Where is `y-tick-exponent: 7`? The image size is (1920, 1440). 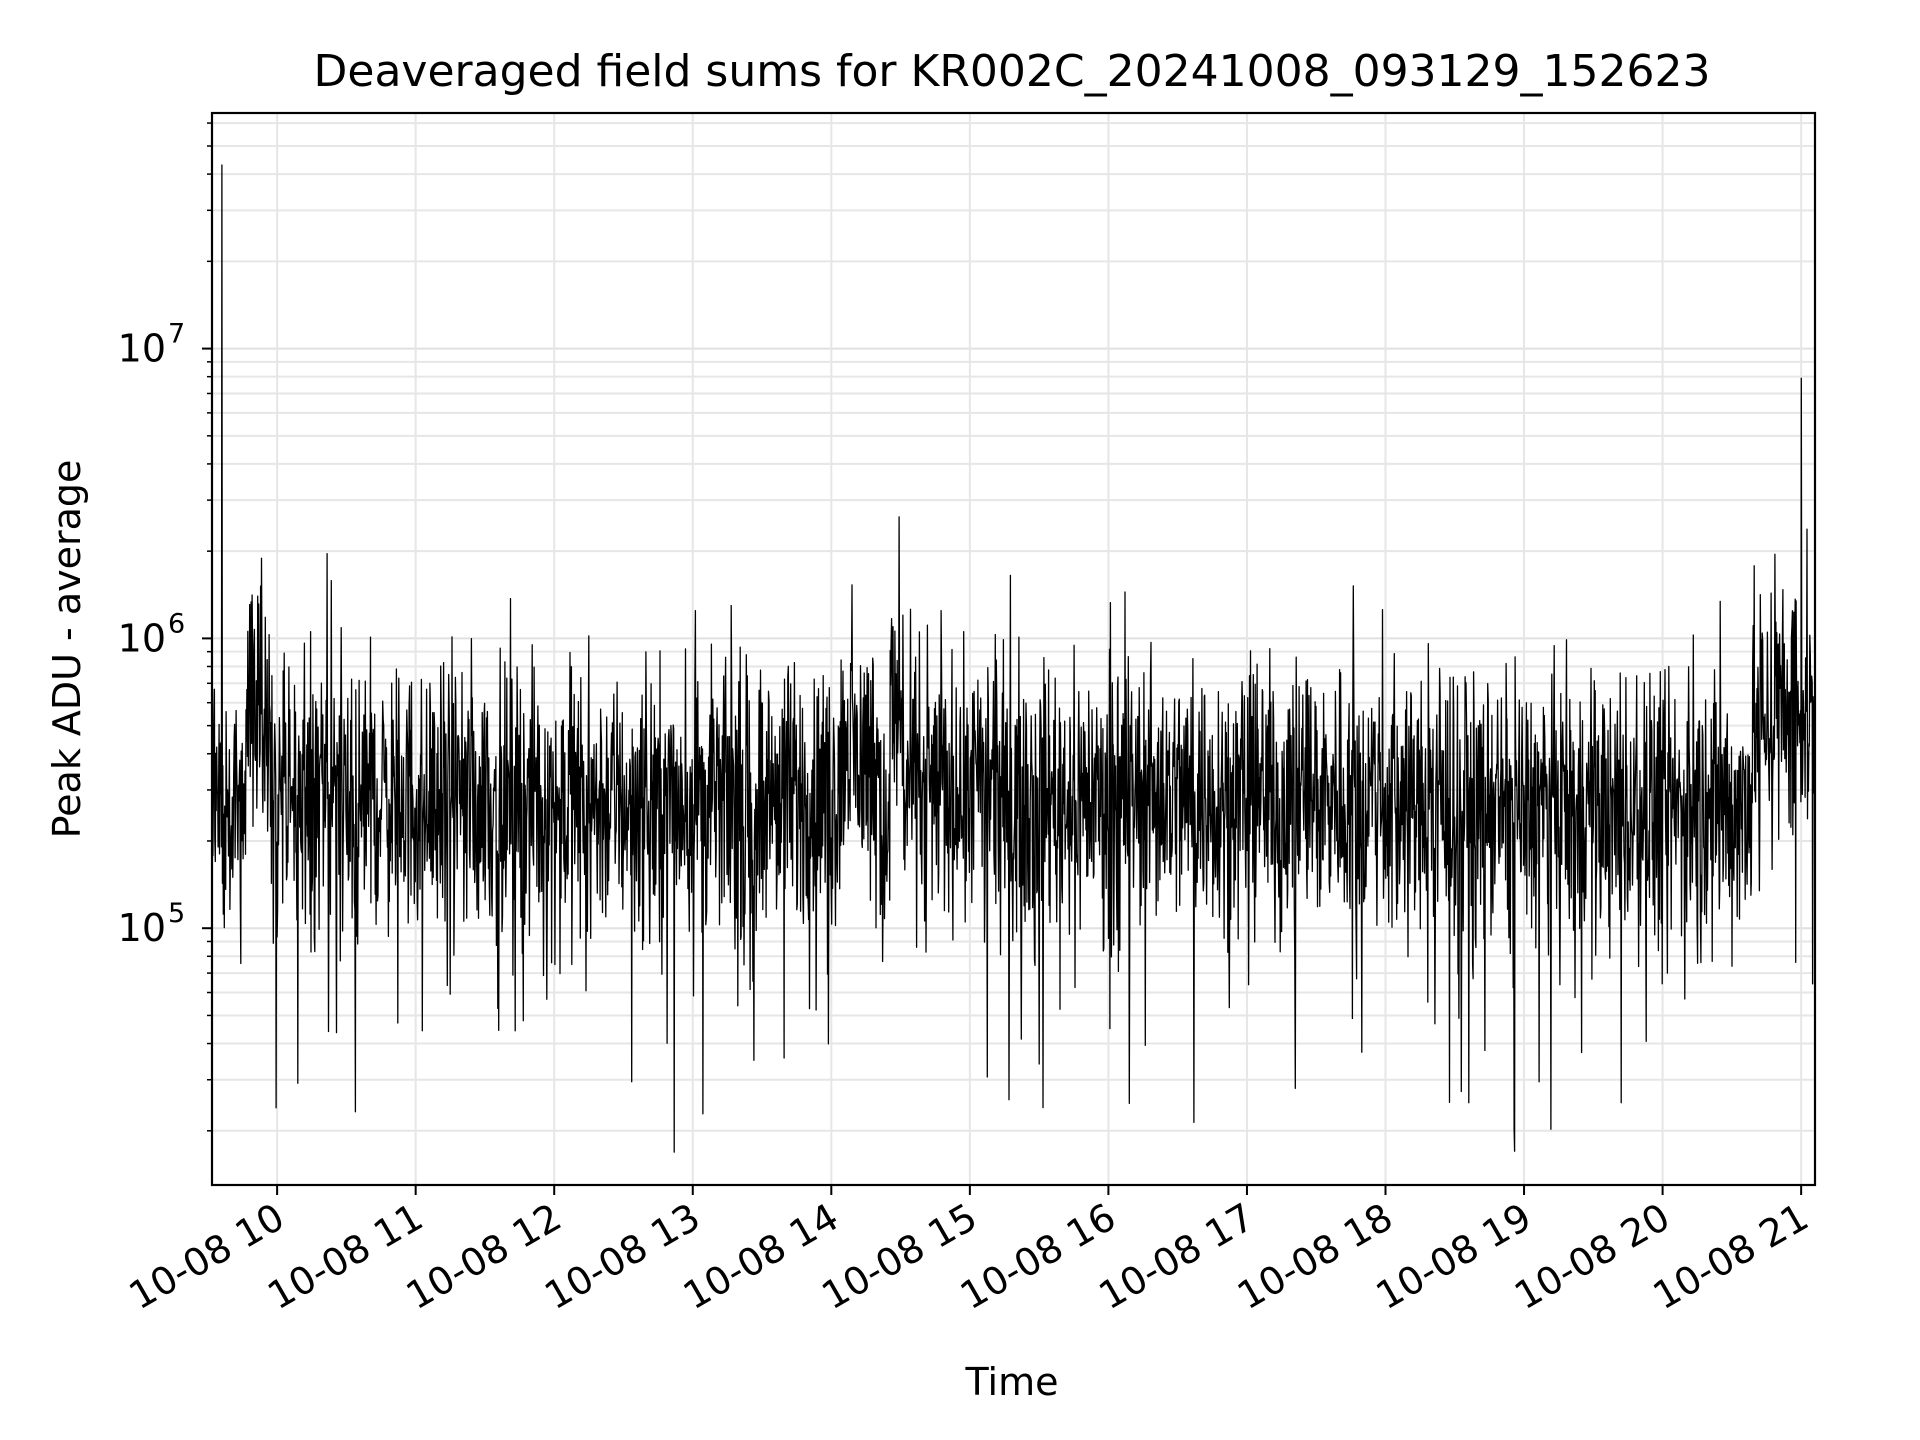
y-tick-exponent: 7 is located at coordinates (176, 334).